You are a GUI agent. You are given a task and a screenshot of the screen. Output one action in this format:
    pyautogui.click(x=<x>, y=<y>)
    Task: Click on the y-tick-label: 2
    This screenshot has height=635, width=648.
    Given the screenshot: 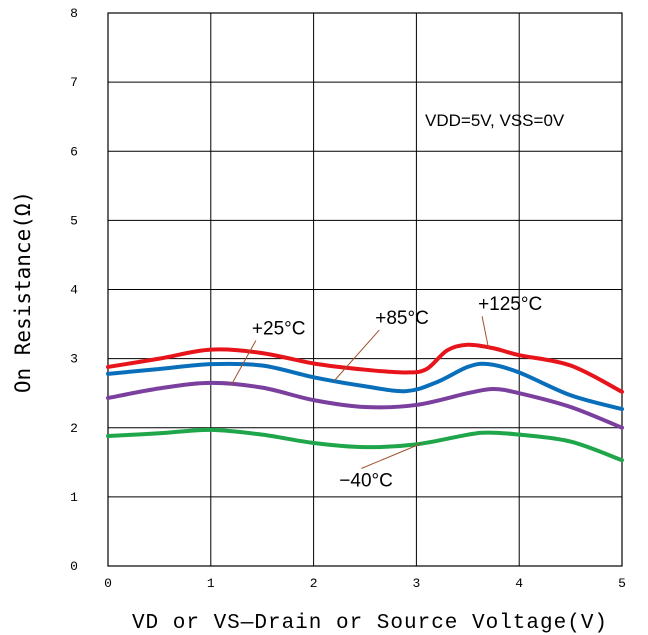 What is the action you would take?
    pyautogui.click(x=74, y=428)
    